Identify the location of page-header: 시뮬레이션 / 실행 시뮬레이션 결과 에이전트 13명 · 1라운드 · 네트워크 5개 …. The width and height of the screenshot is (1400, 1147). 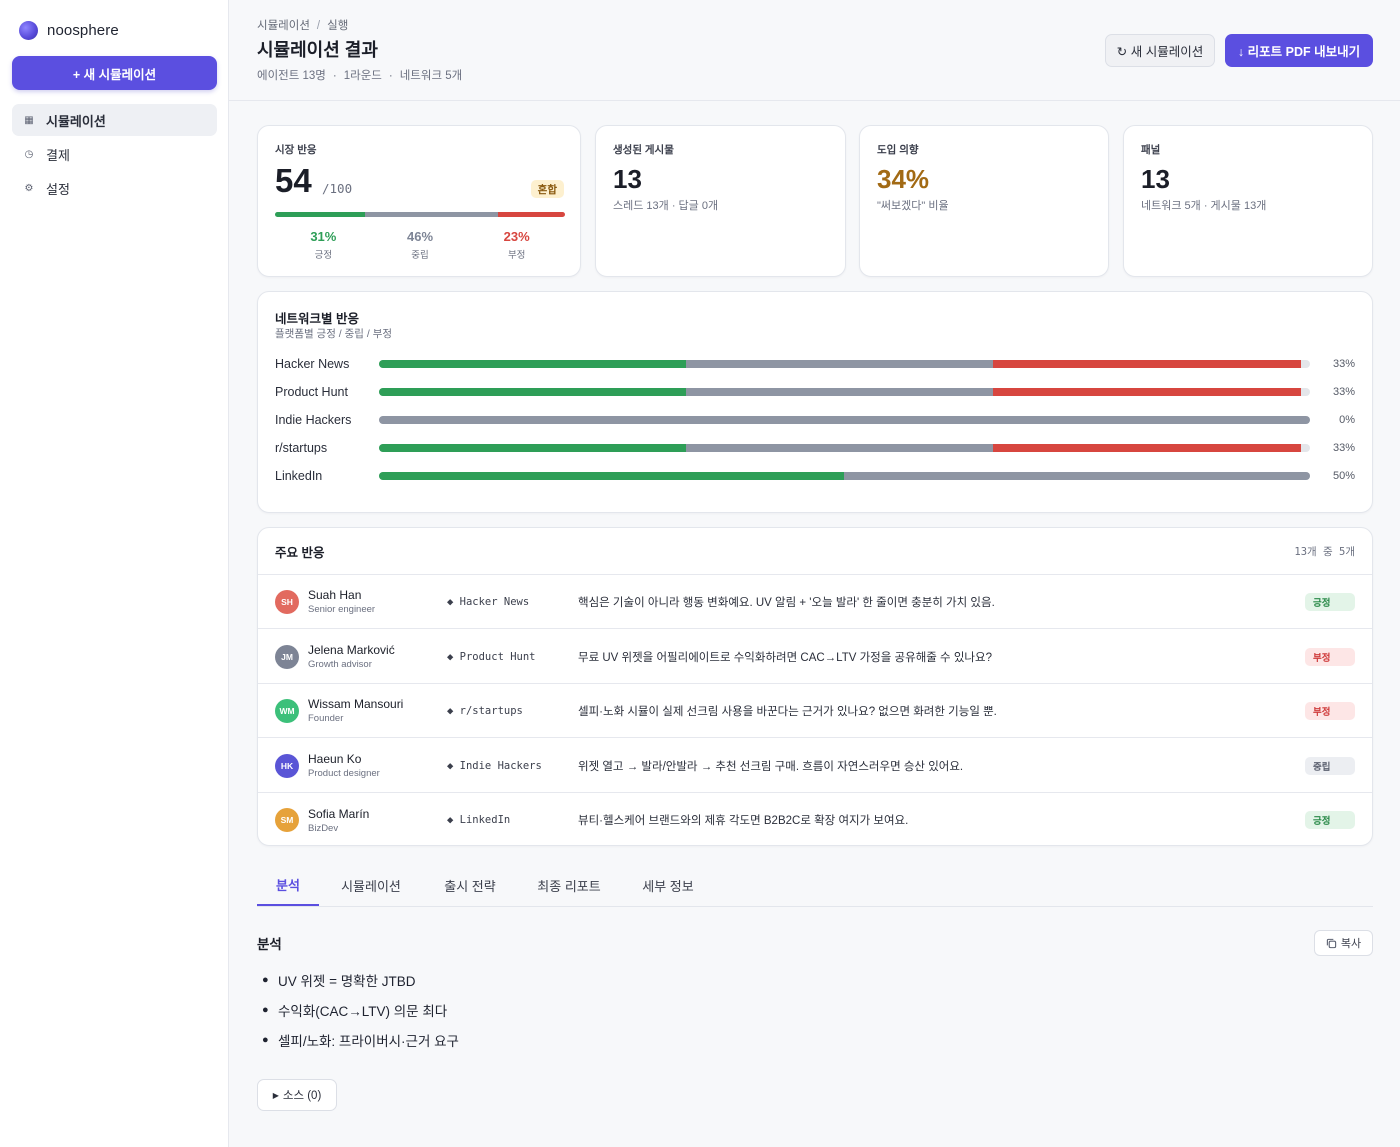
(814, 50).